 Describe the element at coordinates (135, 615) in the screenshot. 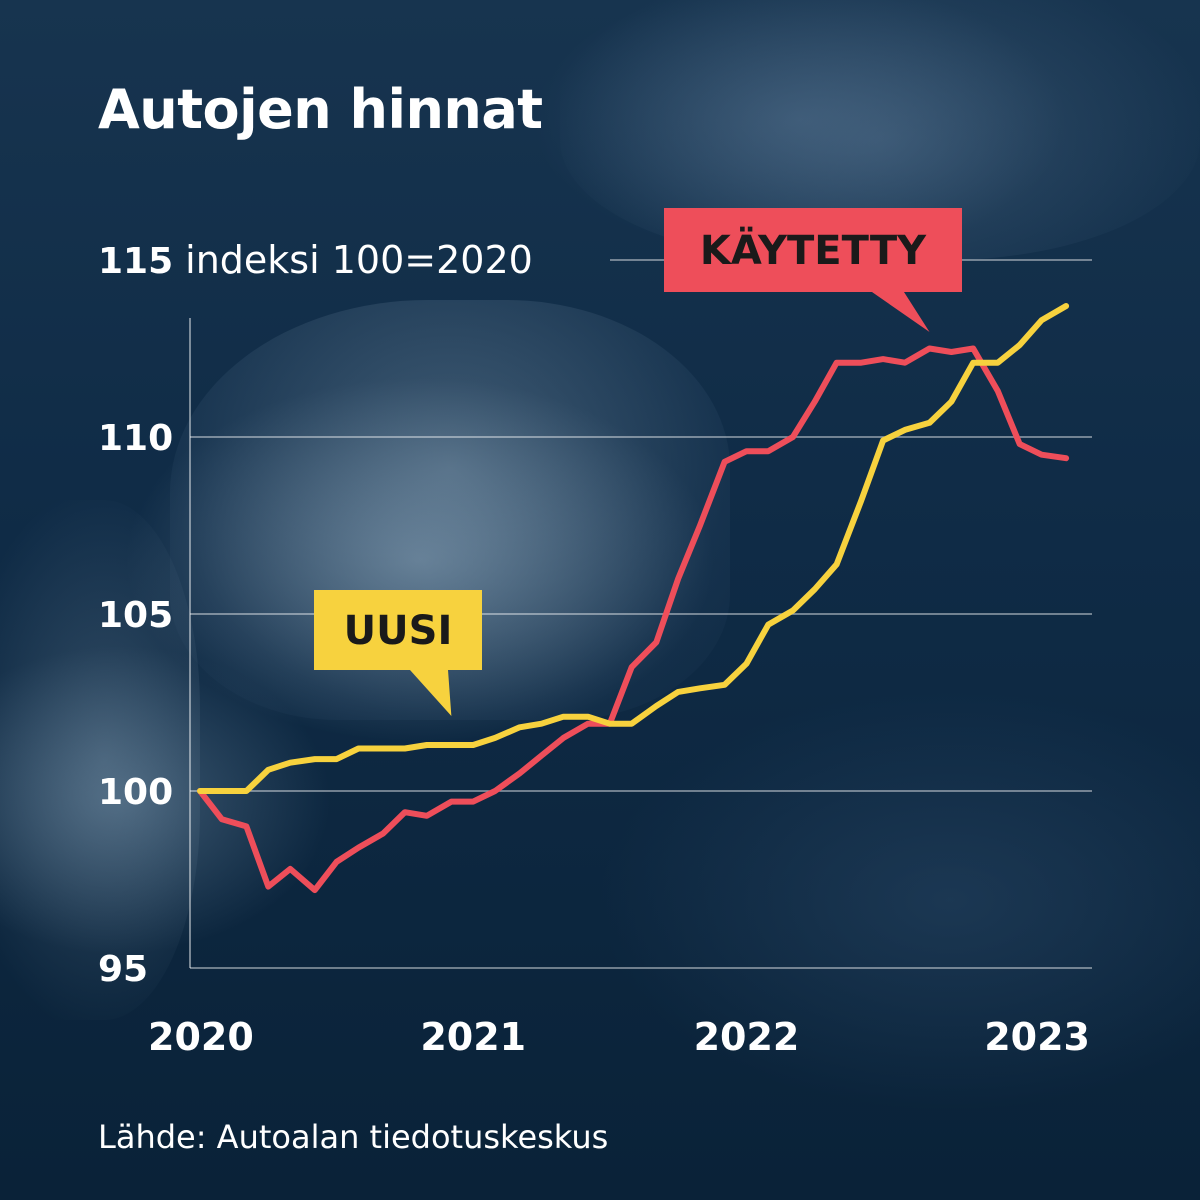

I see `y-tick-label-105: 105` at that location.